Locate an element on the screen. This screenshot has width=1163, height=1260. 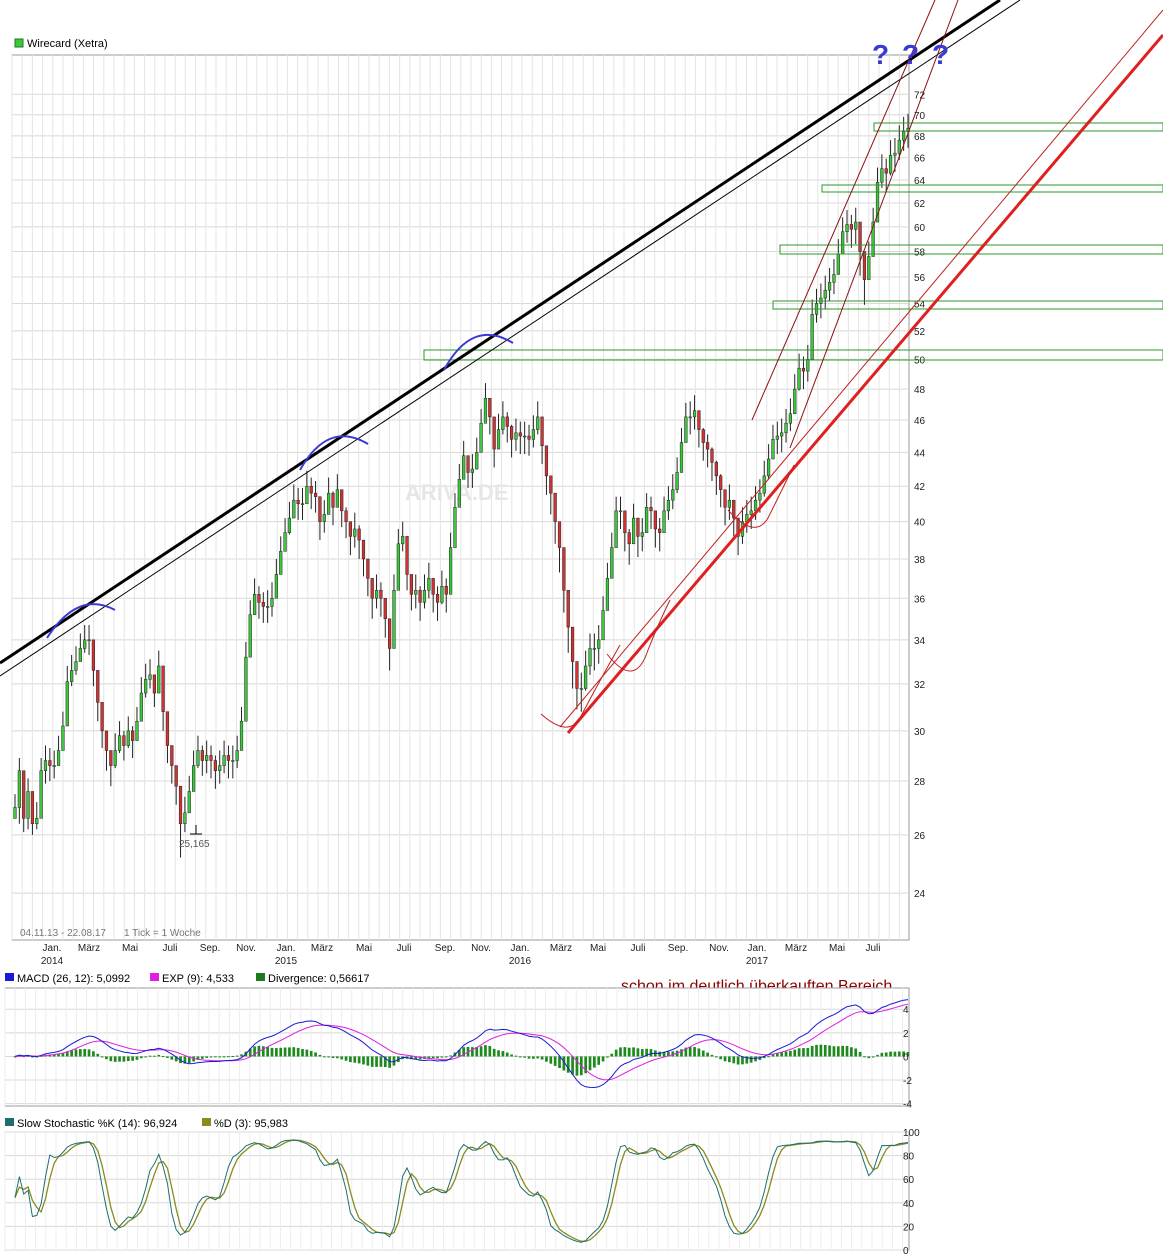
price-y-tick-label: 54 is located at coordinates (920, 304).